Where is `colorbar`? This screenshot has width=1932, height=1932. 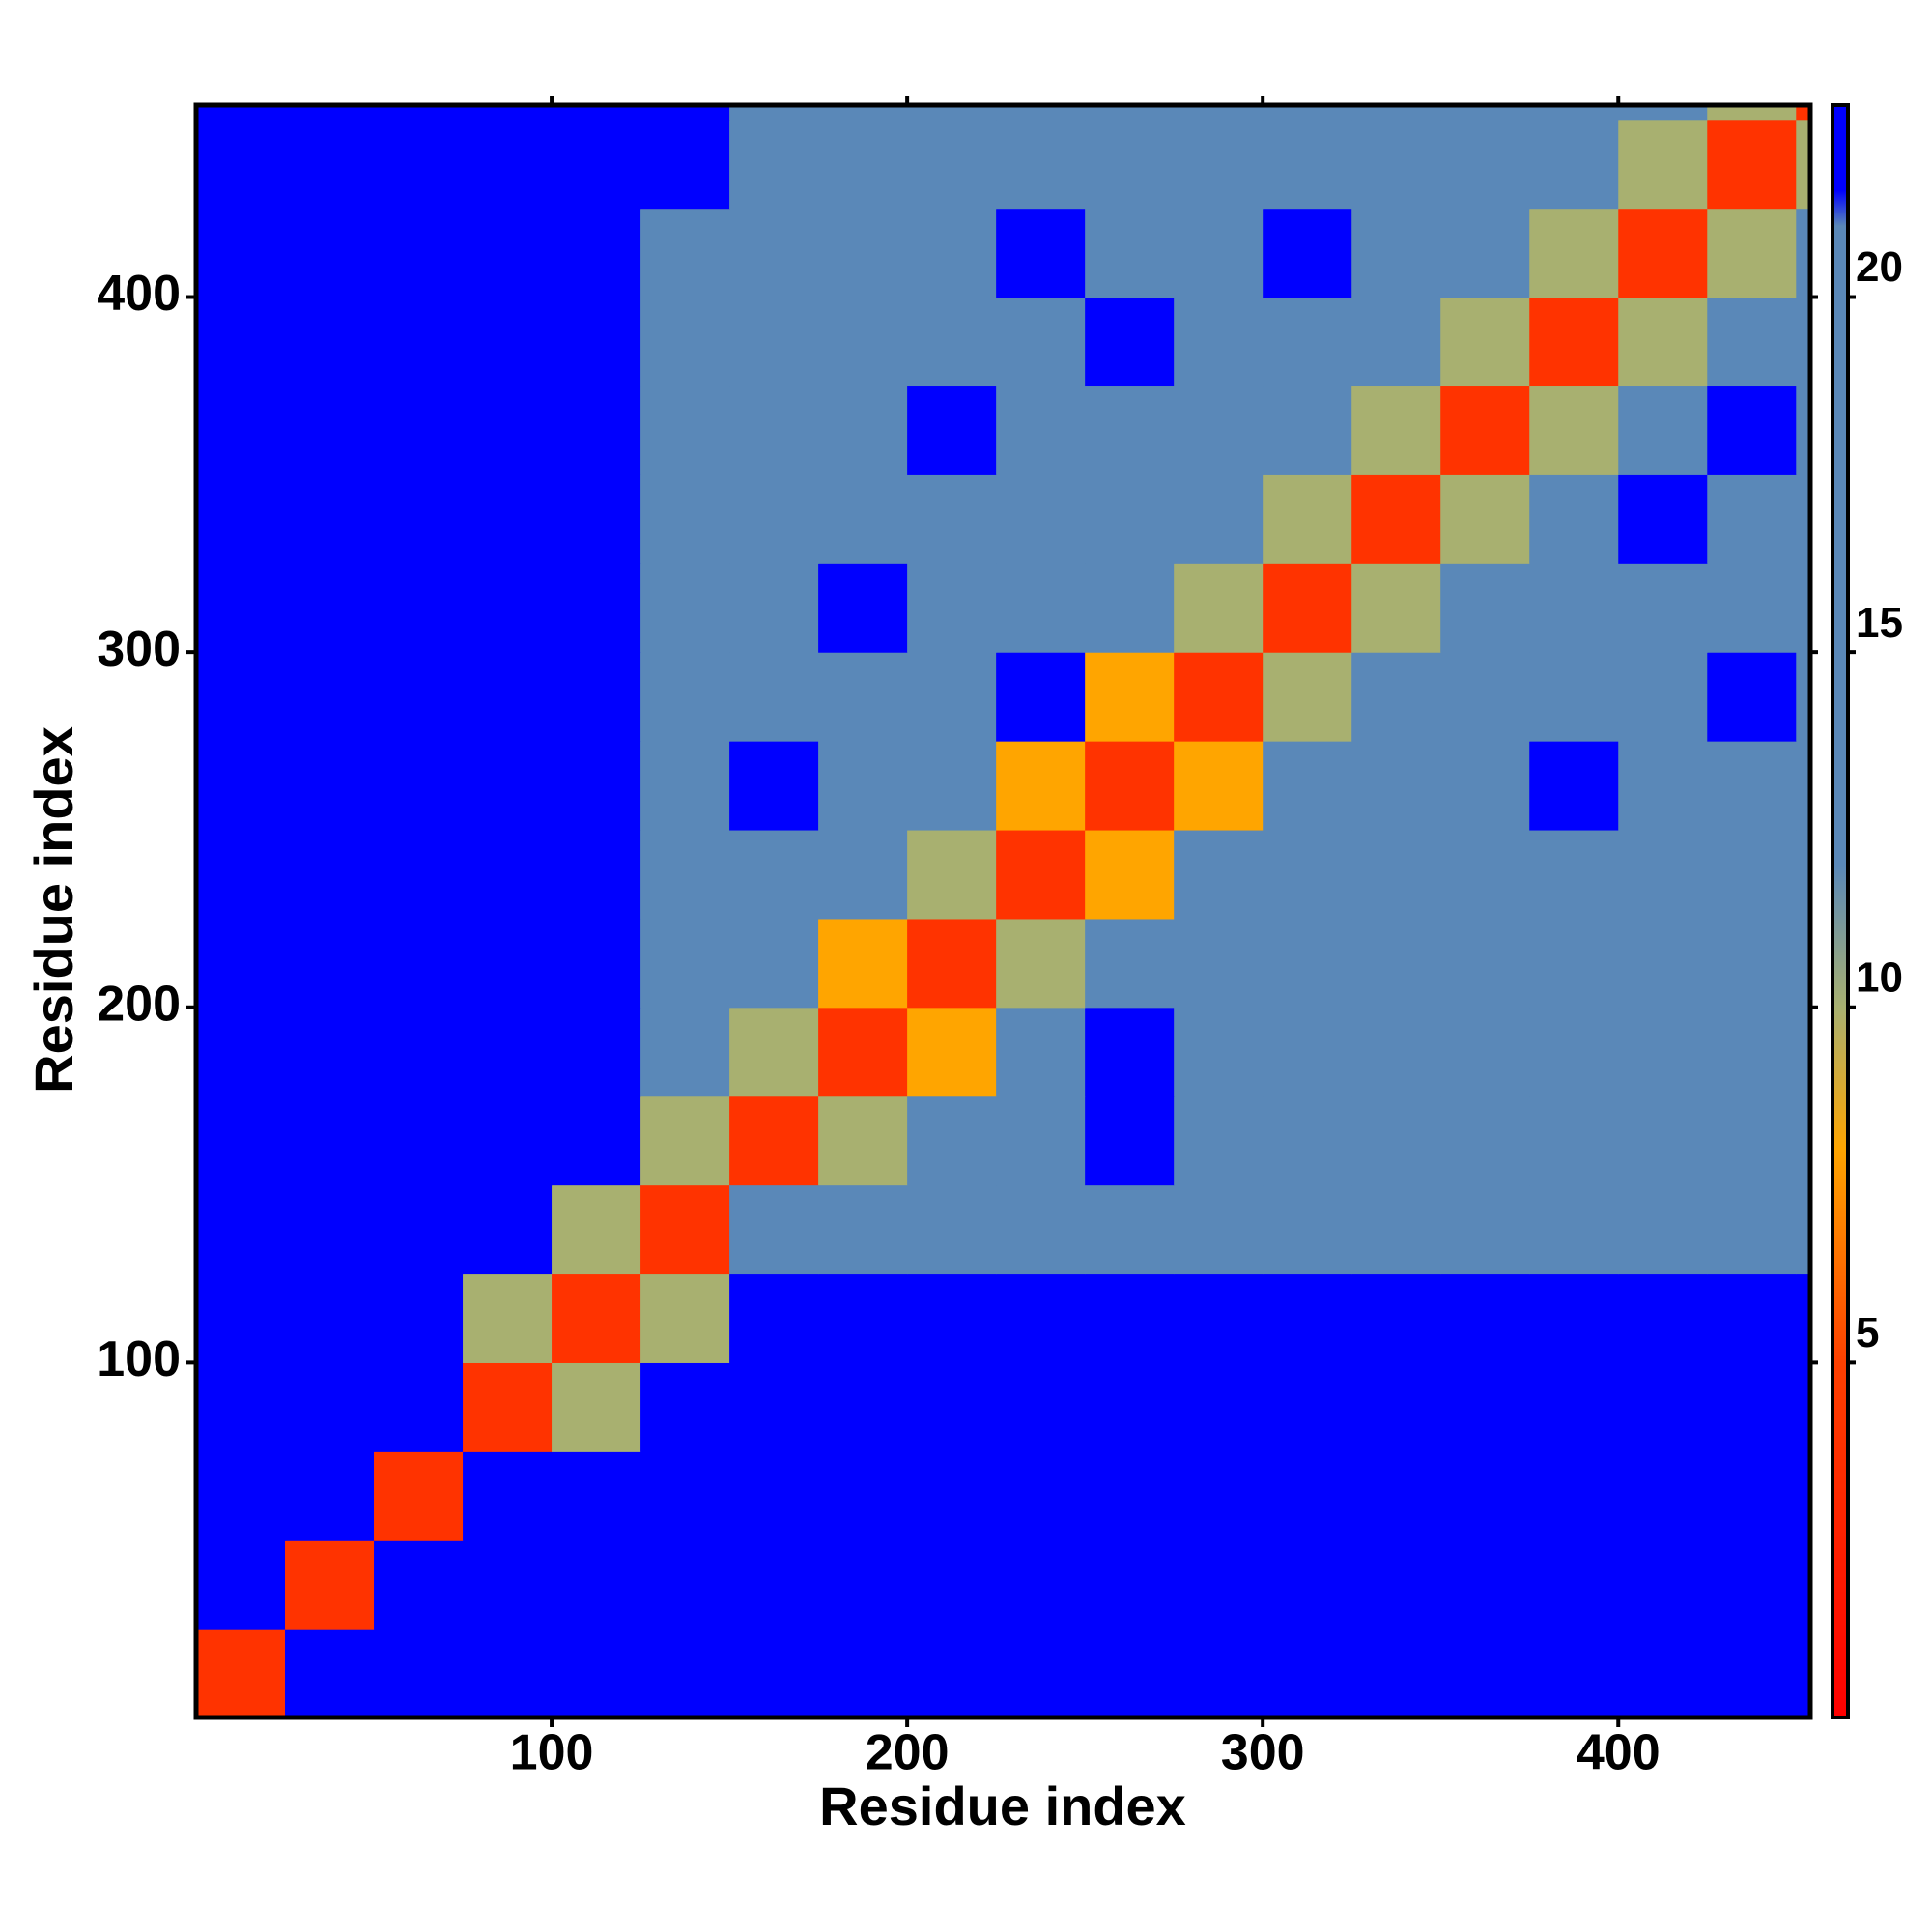
colorbar is located at coordinates (1840, 911).